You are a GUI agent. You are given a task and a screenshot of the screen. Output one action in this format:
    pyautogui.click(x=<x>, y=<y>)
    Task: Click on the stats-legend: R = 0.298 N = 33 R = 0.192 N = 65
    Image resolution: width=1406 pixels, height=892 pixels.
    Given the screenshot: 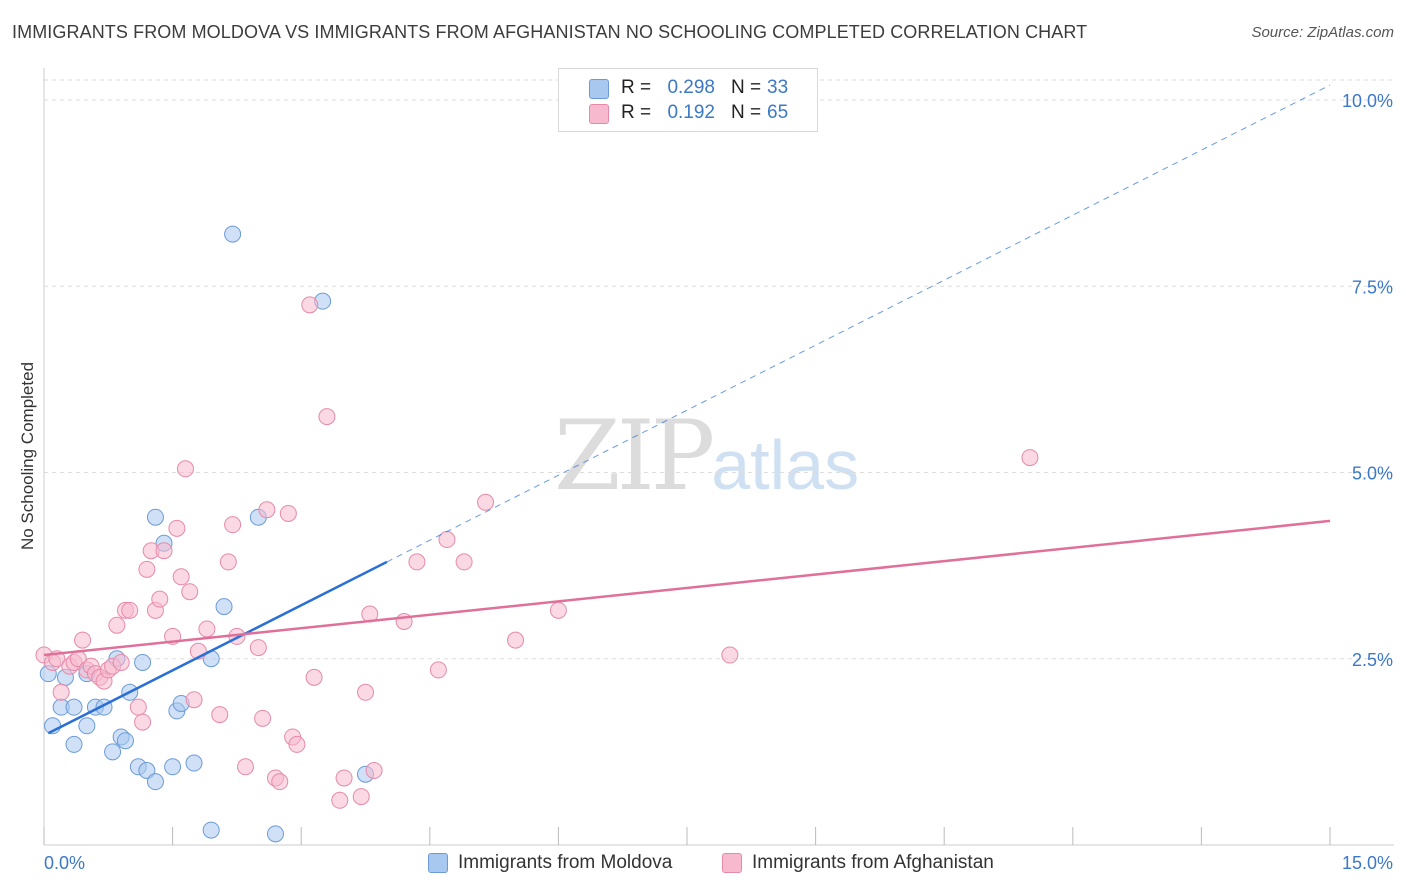 What is the action you would take?
    pyautogui.click(x=688, y=100)
    